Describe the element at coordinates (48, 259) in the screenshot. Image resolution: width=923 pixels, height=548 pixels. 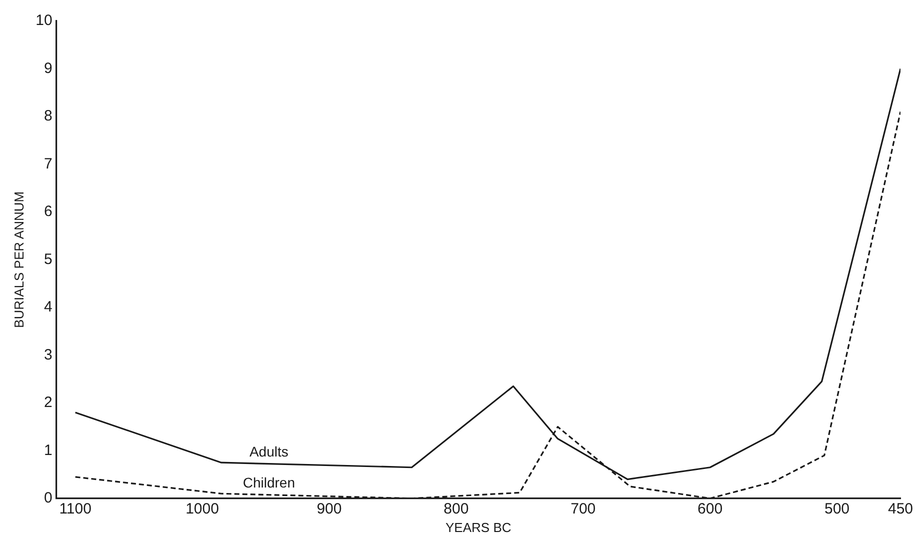
I see `y-tick-label: 5` at that location.